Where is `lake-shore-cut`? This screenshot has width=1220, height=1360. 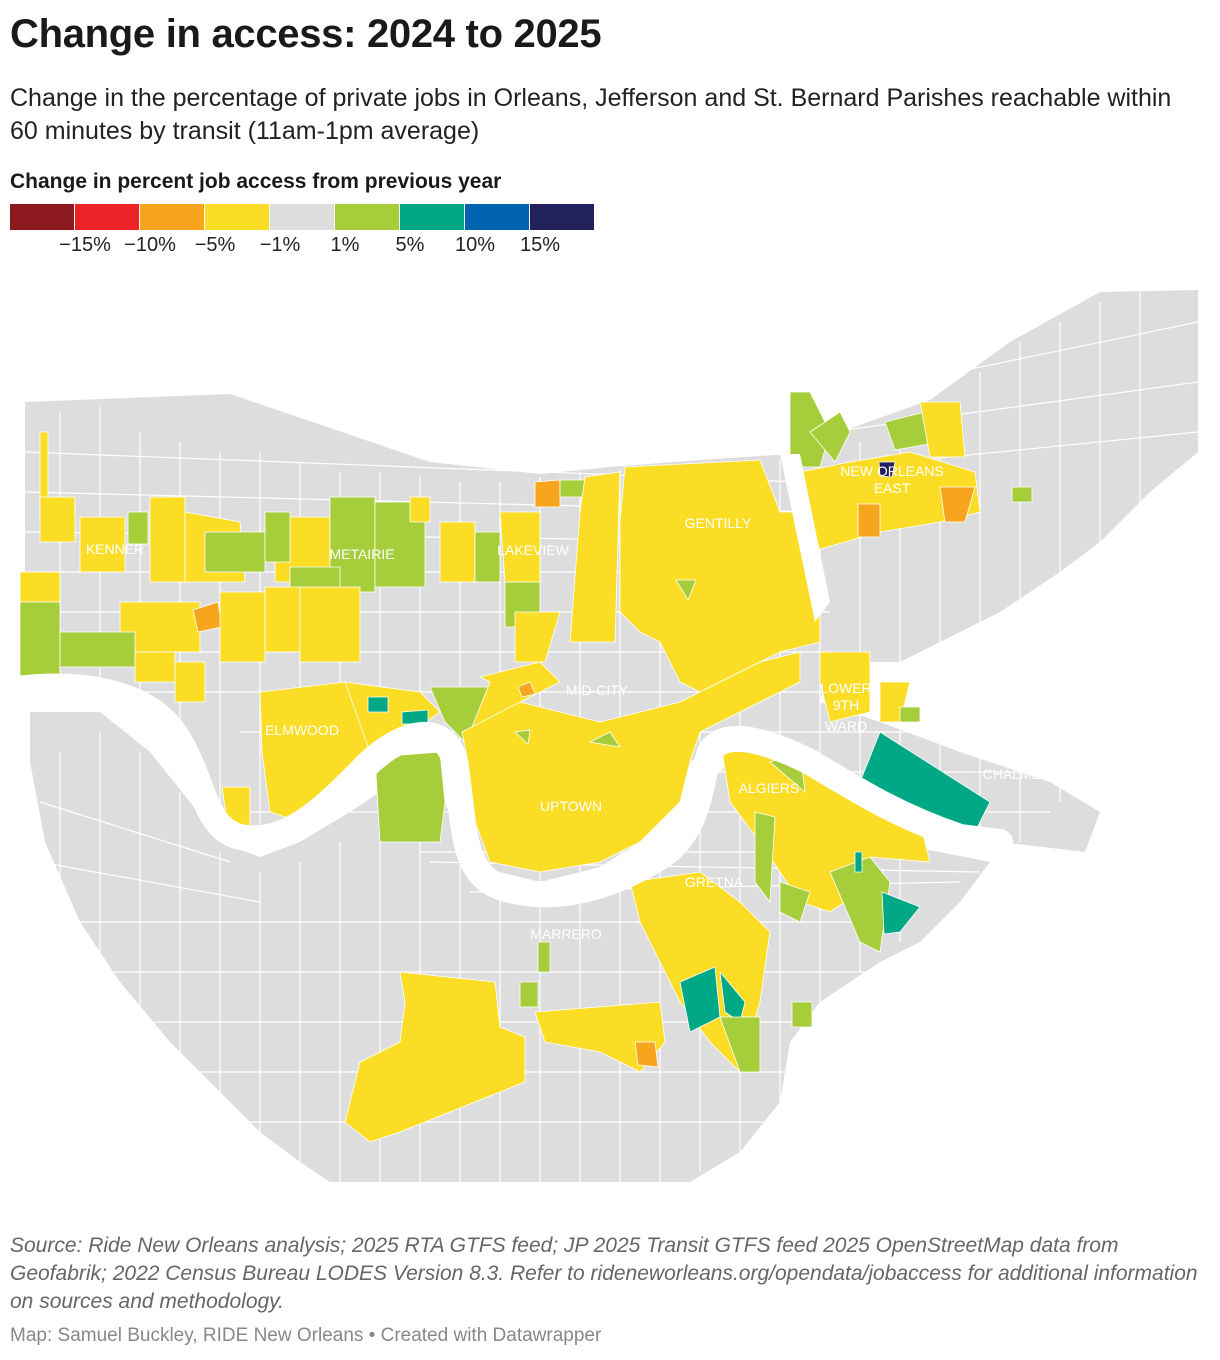
lake-shore-cut is located at coordinates (805, 538).